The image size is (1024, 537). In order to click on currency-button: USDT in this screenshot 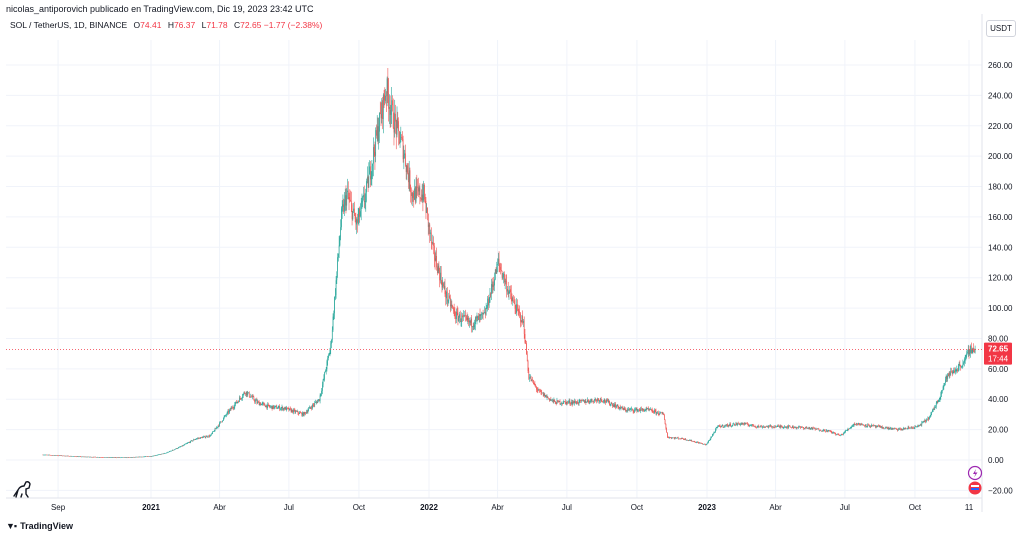, I will do `click(1001, 28)`.